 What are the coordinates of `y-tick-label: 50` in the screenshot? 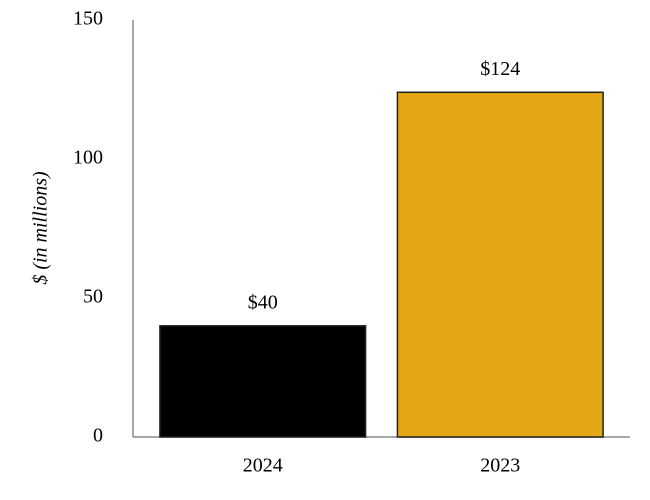 It's located at (93, 297).